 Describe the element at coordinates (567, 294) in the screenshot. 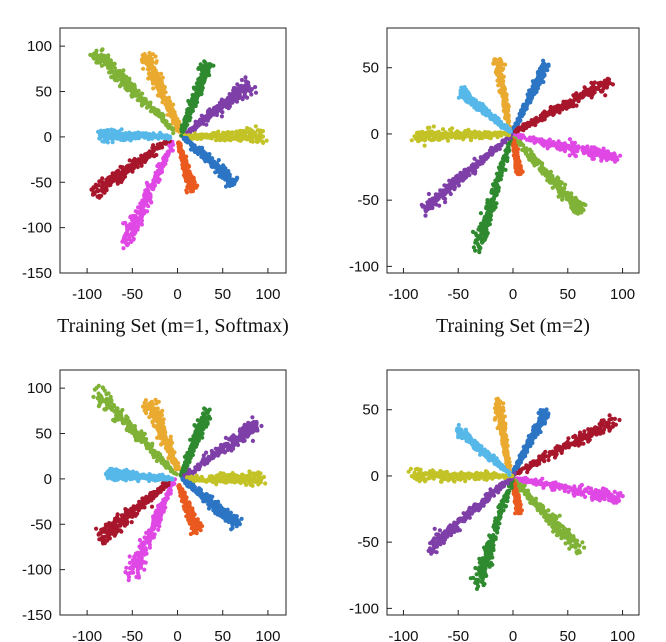

I see `x-tick-label: 50` at that location.